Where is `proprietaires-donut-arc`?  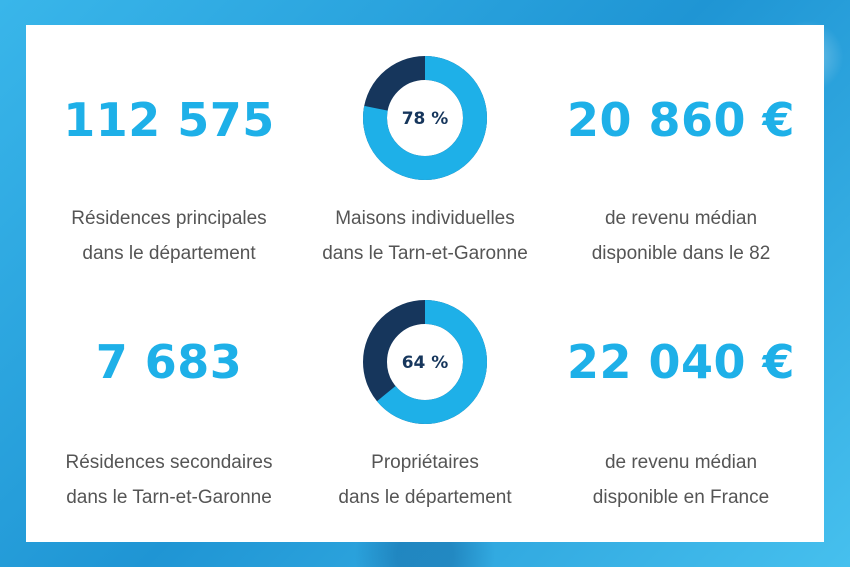
proprietaires-donut-arc is located at coordinates (425, 362).